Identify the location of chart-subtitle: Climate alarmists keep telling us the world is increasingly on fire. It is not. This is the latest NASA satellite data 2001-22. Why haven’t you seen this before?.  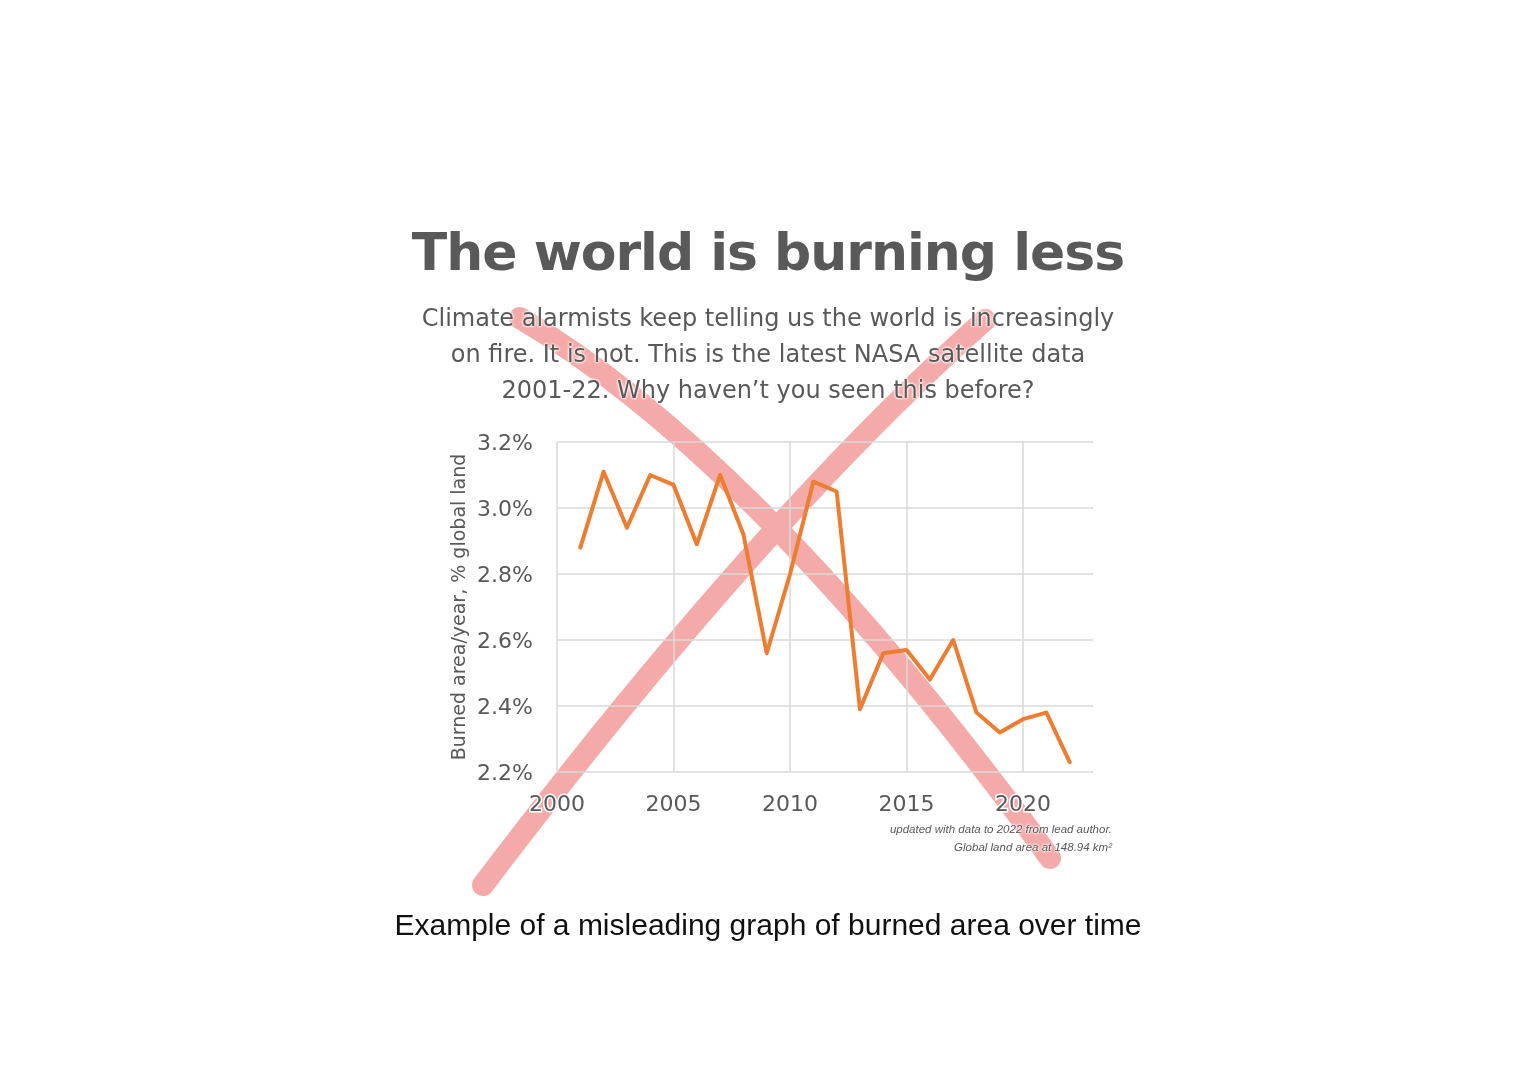
(768, 354).